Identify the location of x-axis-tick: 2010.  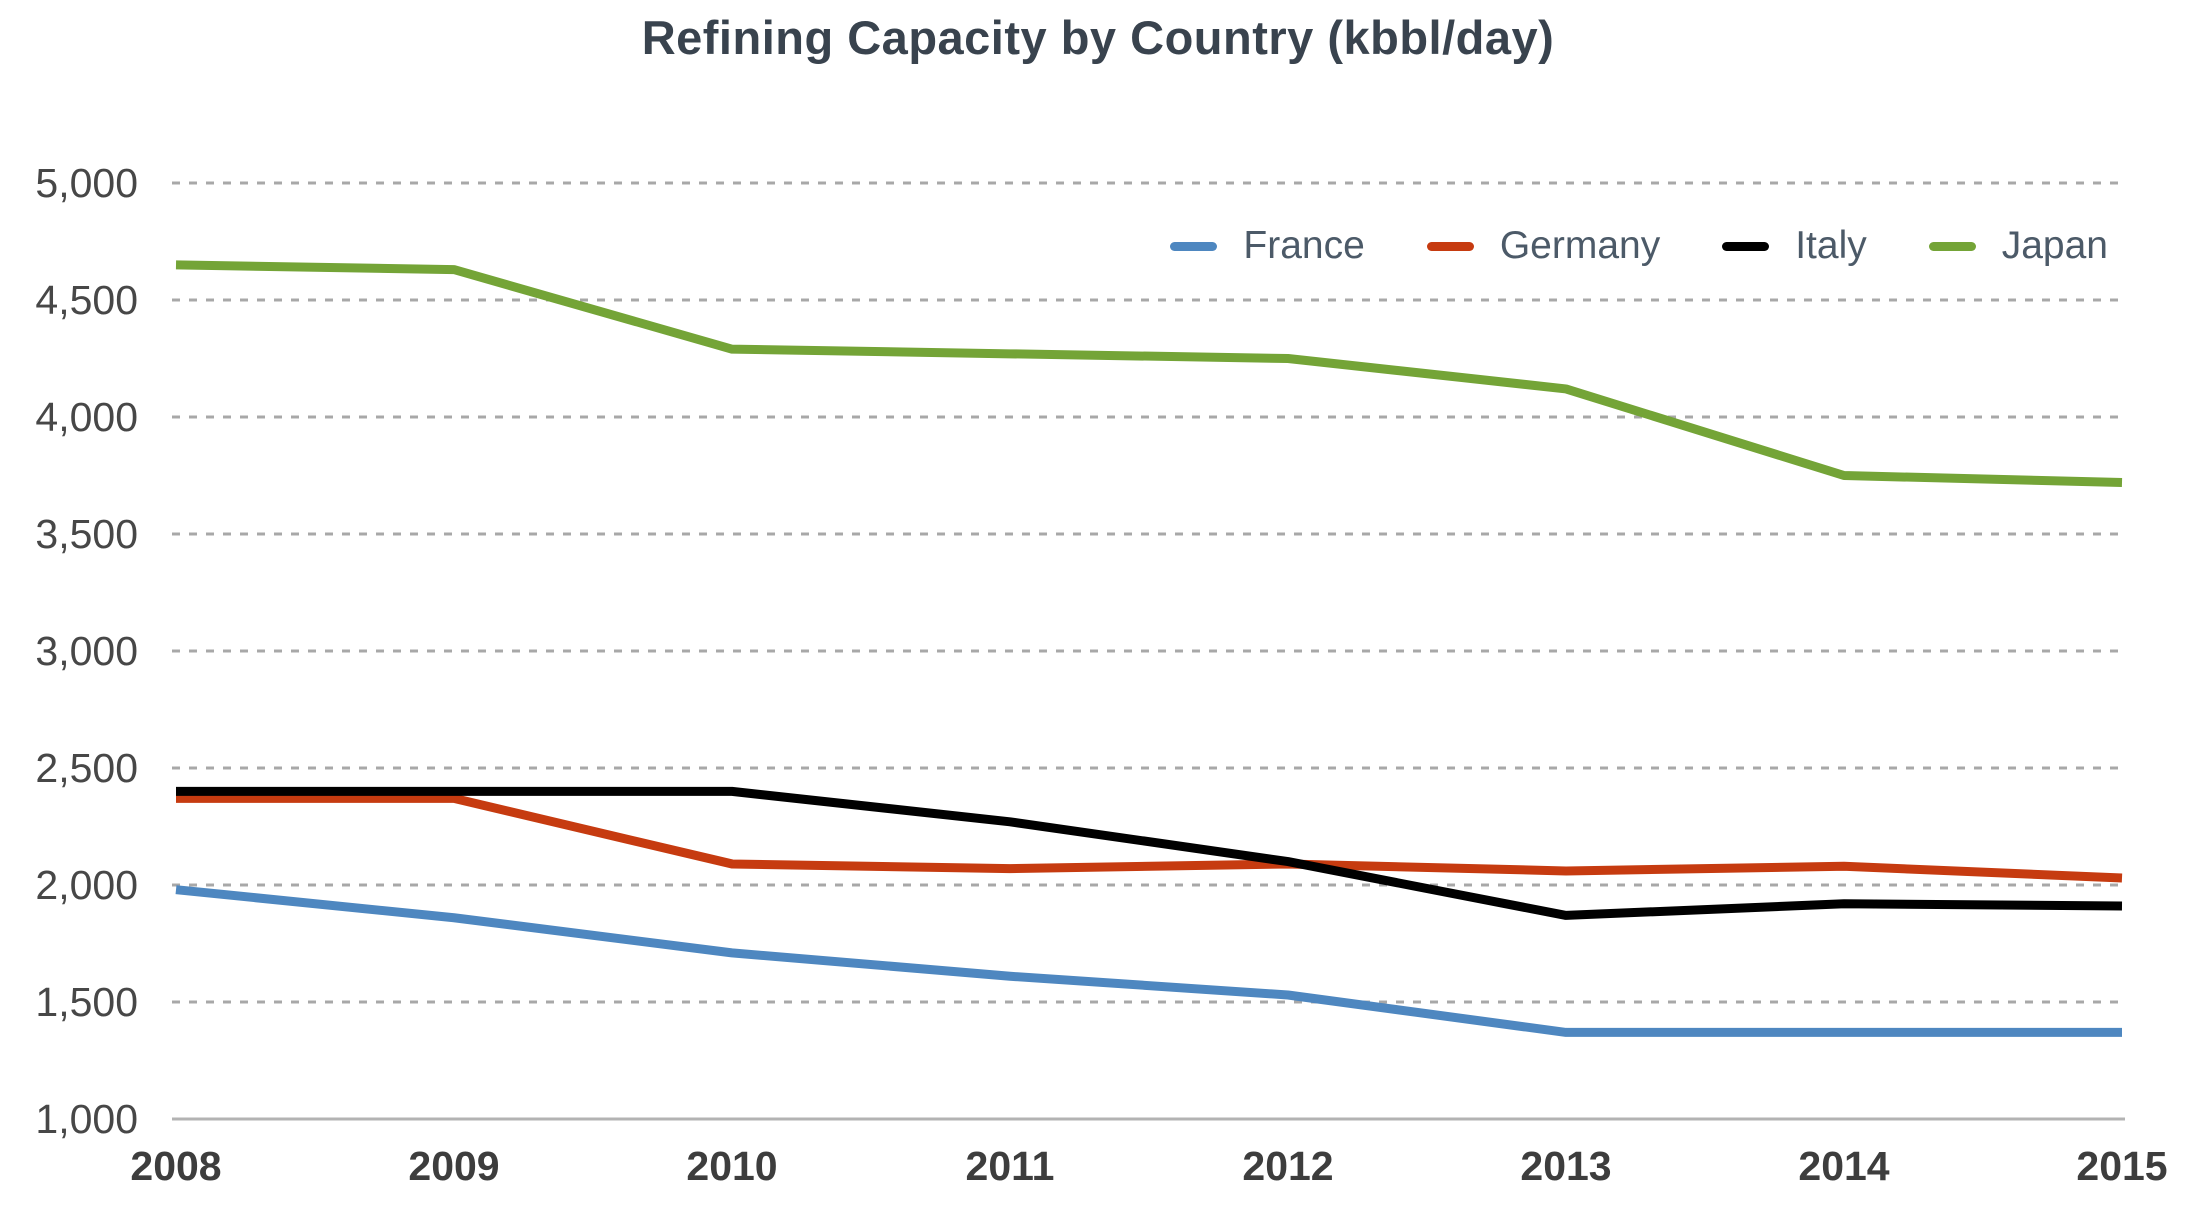
(731, 1166).